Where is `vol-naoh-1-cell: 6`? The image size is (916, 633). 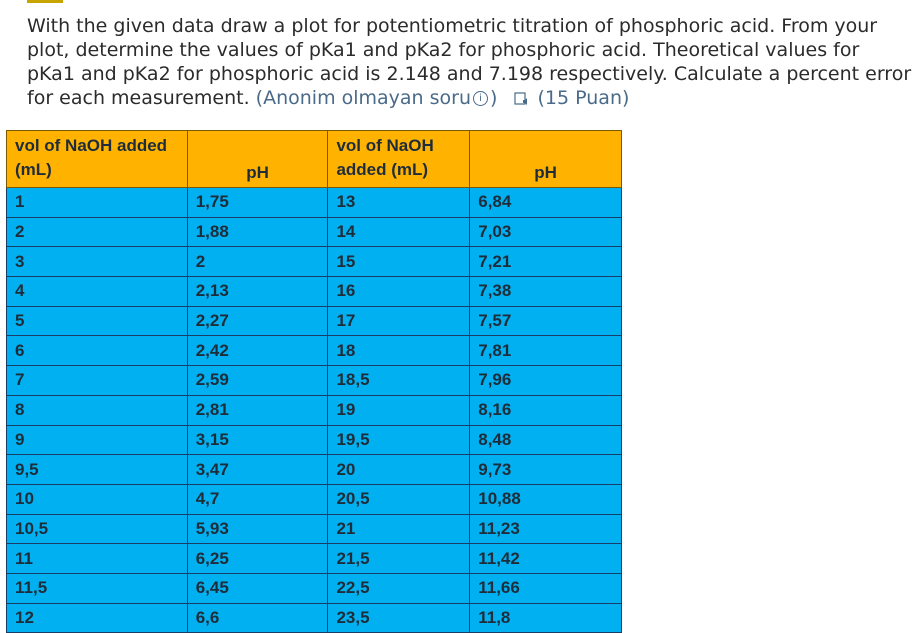 vol-naoh-1-cell: 6 is located at coordinates (97, 351).